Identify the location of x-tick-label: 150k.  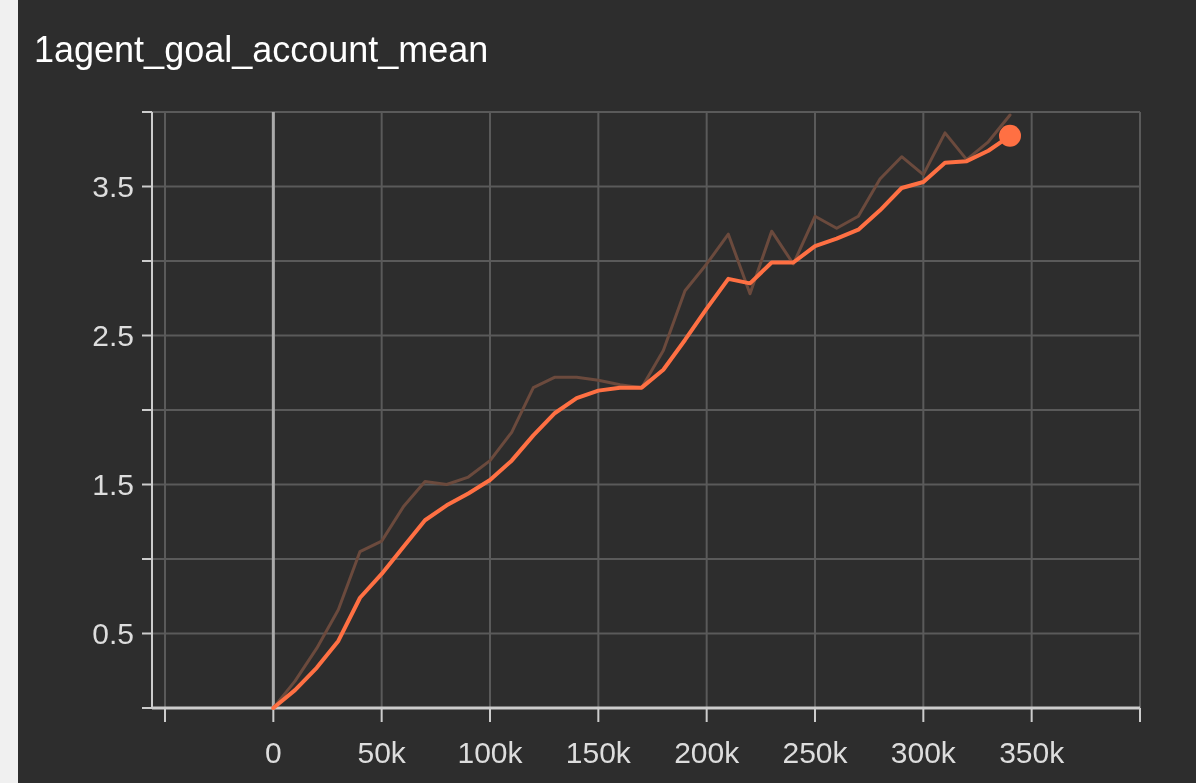
(598, 752).